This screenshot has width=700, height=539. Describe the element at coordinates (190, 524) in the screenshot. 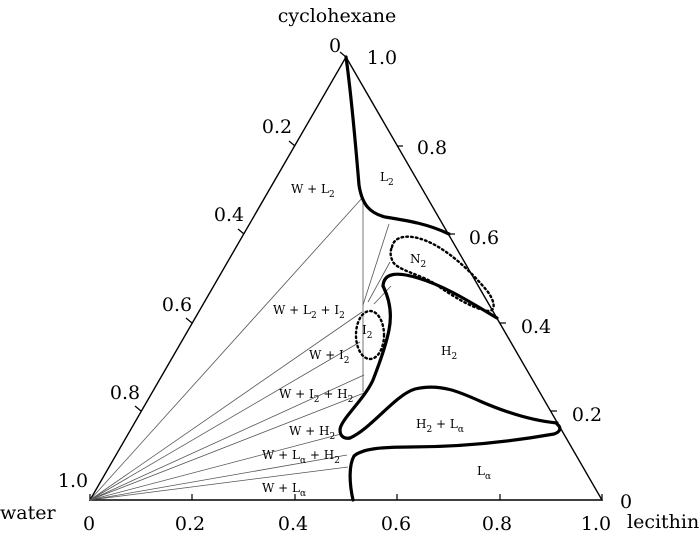

I see `bottom-tick-label: 0.2` at that location.